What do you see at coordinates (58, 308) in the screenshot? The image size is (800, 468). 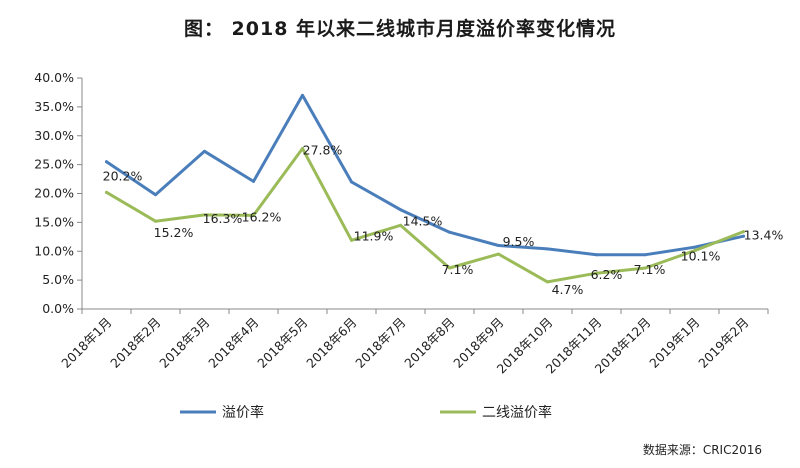 I see `y-tick-label: 0.0%` at bounding box center [58, 308].